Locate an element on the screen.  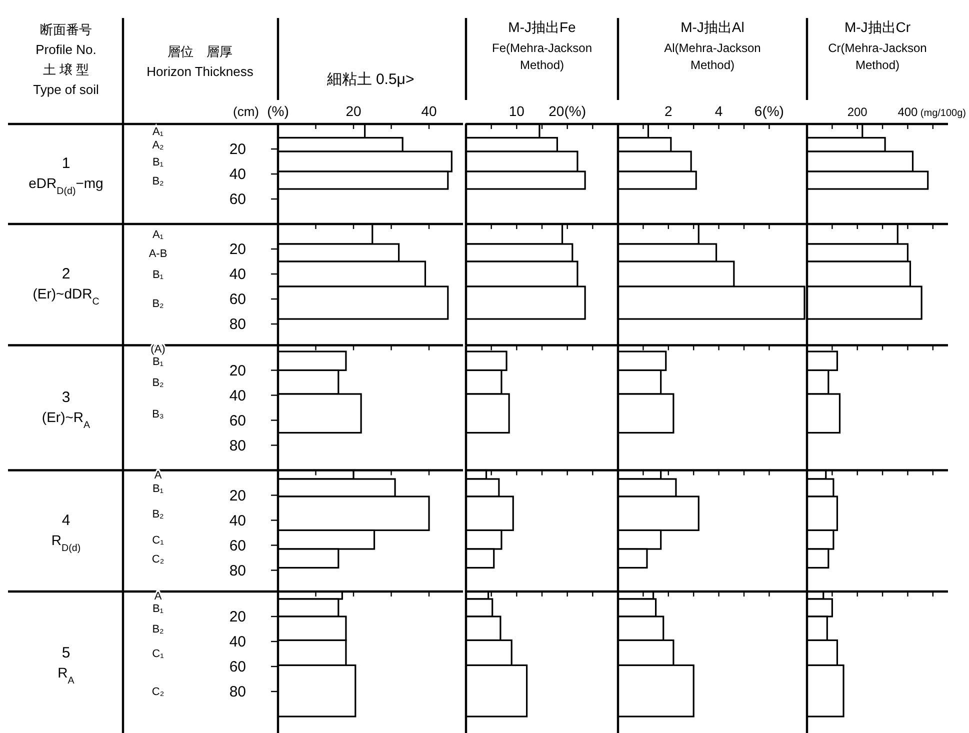
text: (Er)~R$_{A}$ is located at coordinates (66, 419).